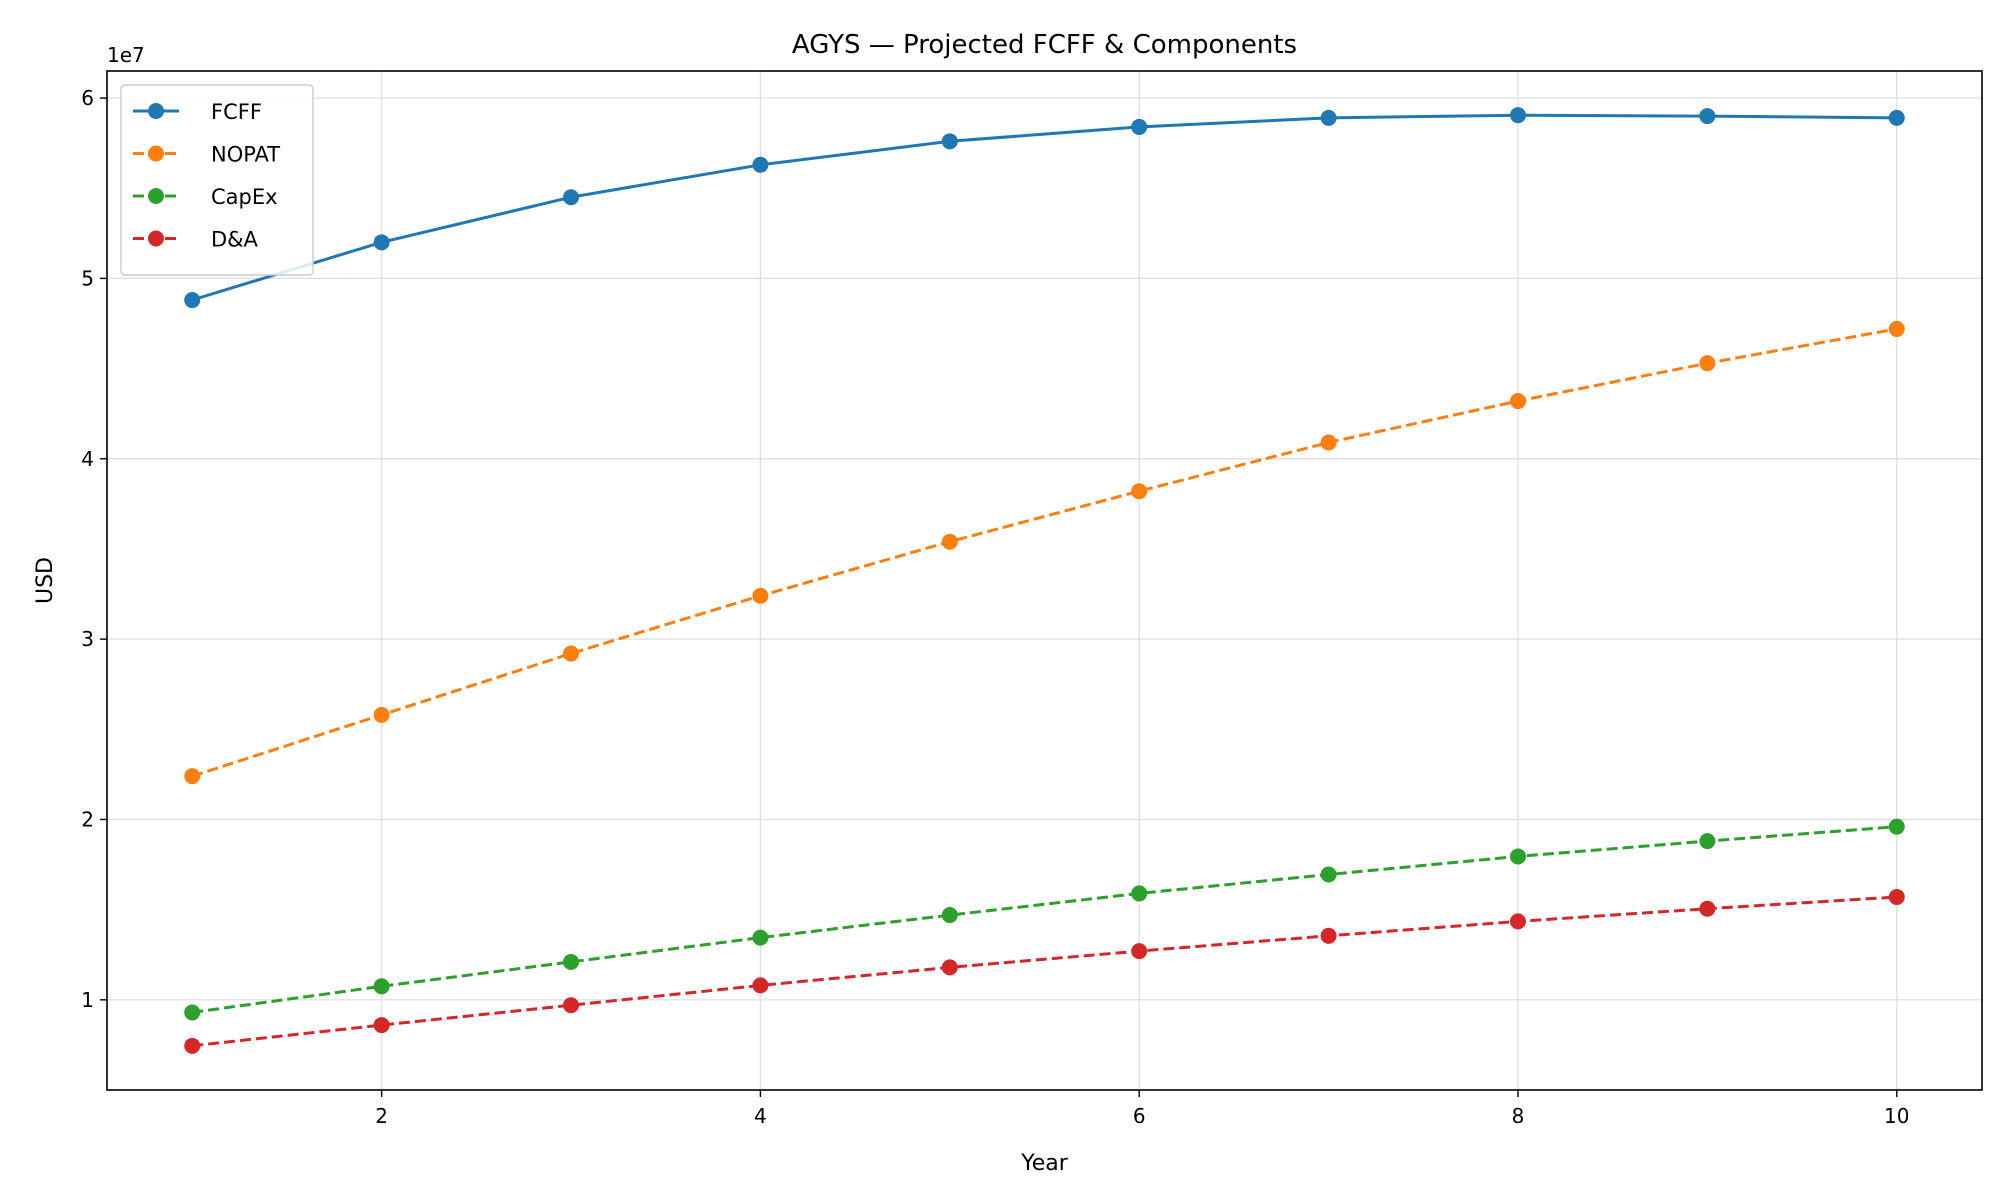 This screenshot has width=2000, height=1200. I want to click on y-tick-label: 2, so click(87, 819).